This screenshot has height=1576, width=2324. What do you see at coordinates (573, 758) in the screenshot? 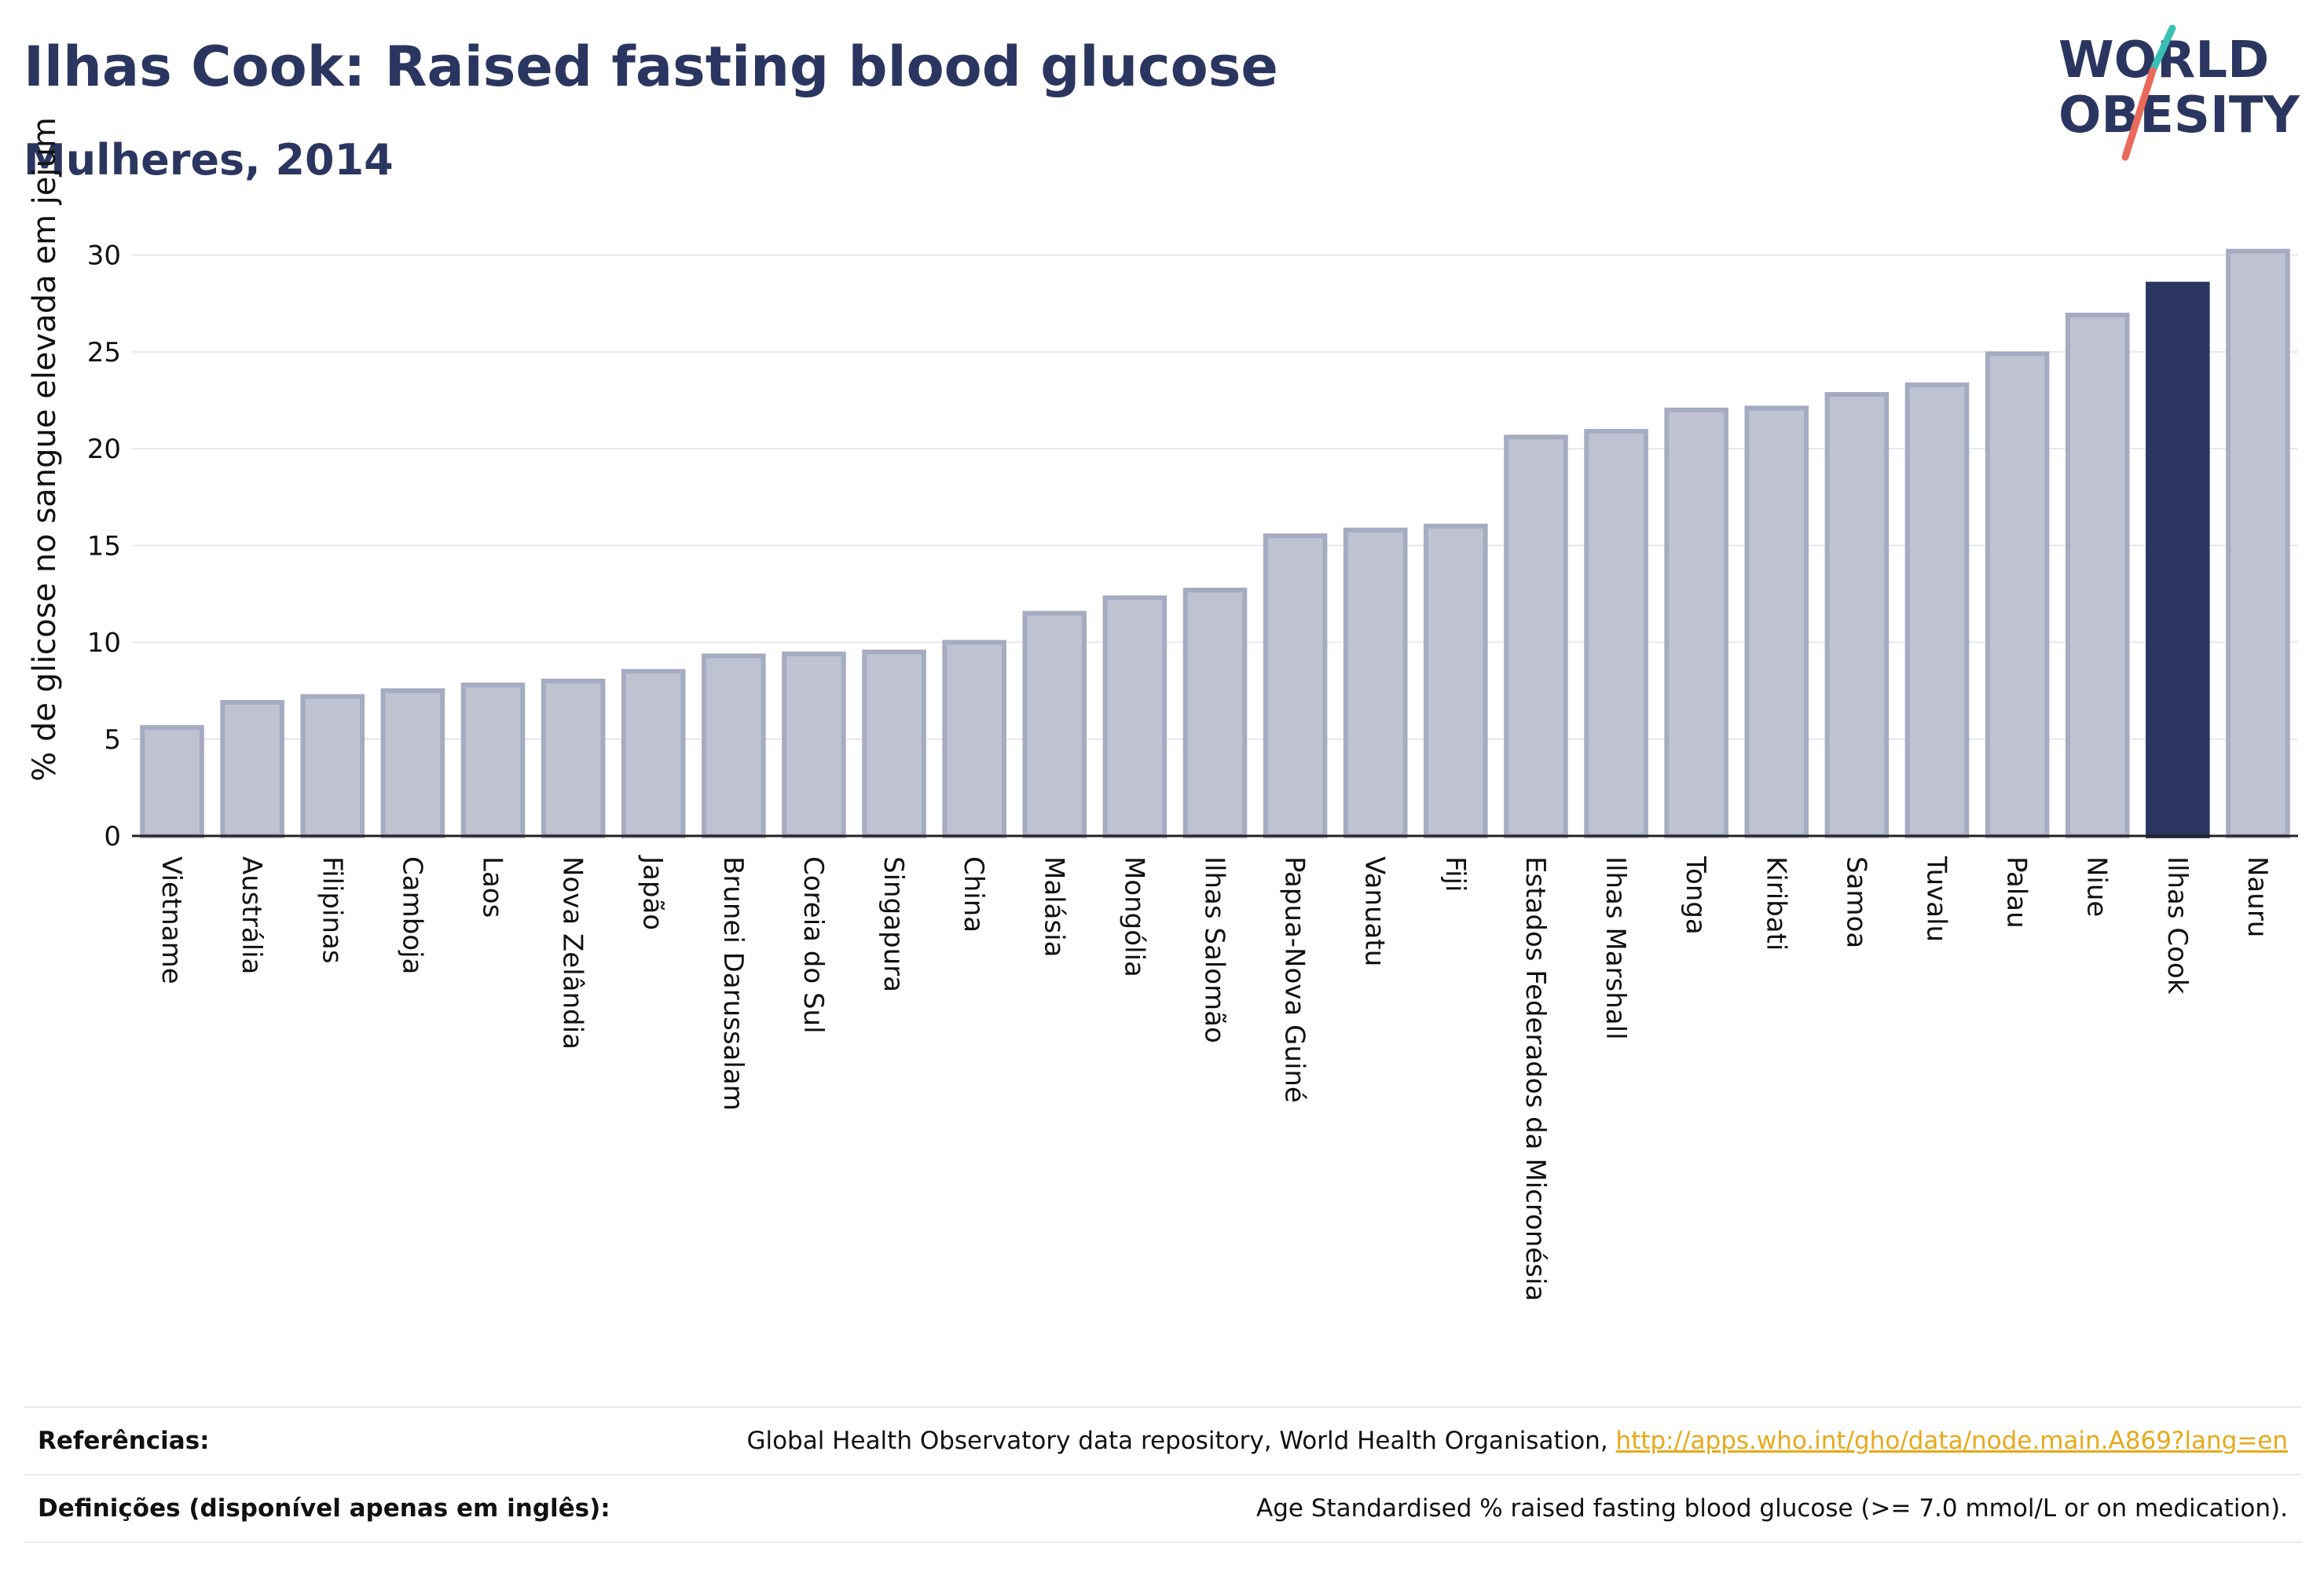
I see `bar-nova-zelandia` at bounding box center [573, 758].